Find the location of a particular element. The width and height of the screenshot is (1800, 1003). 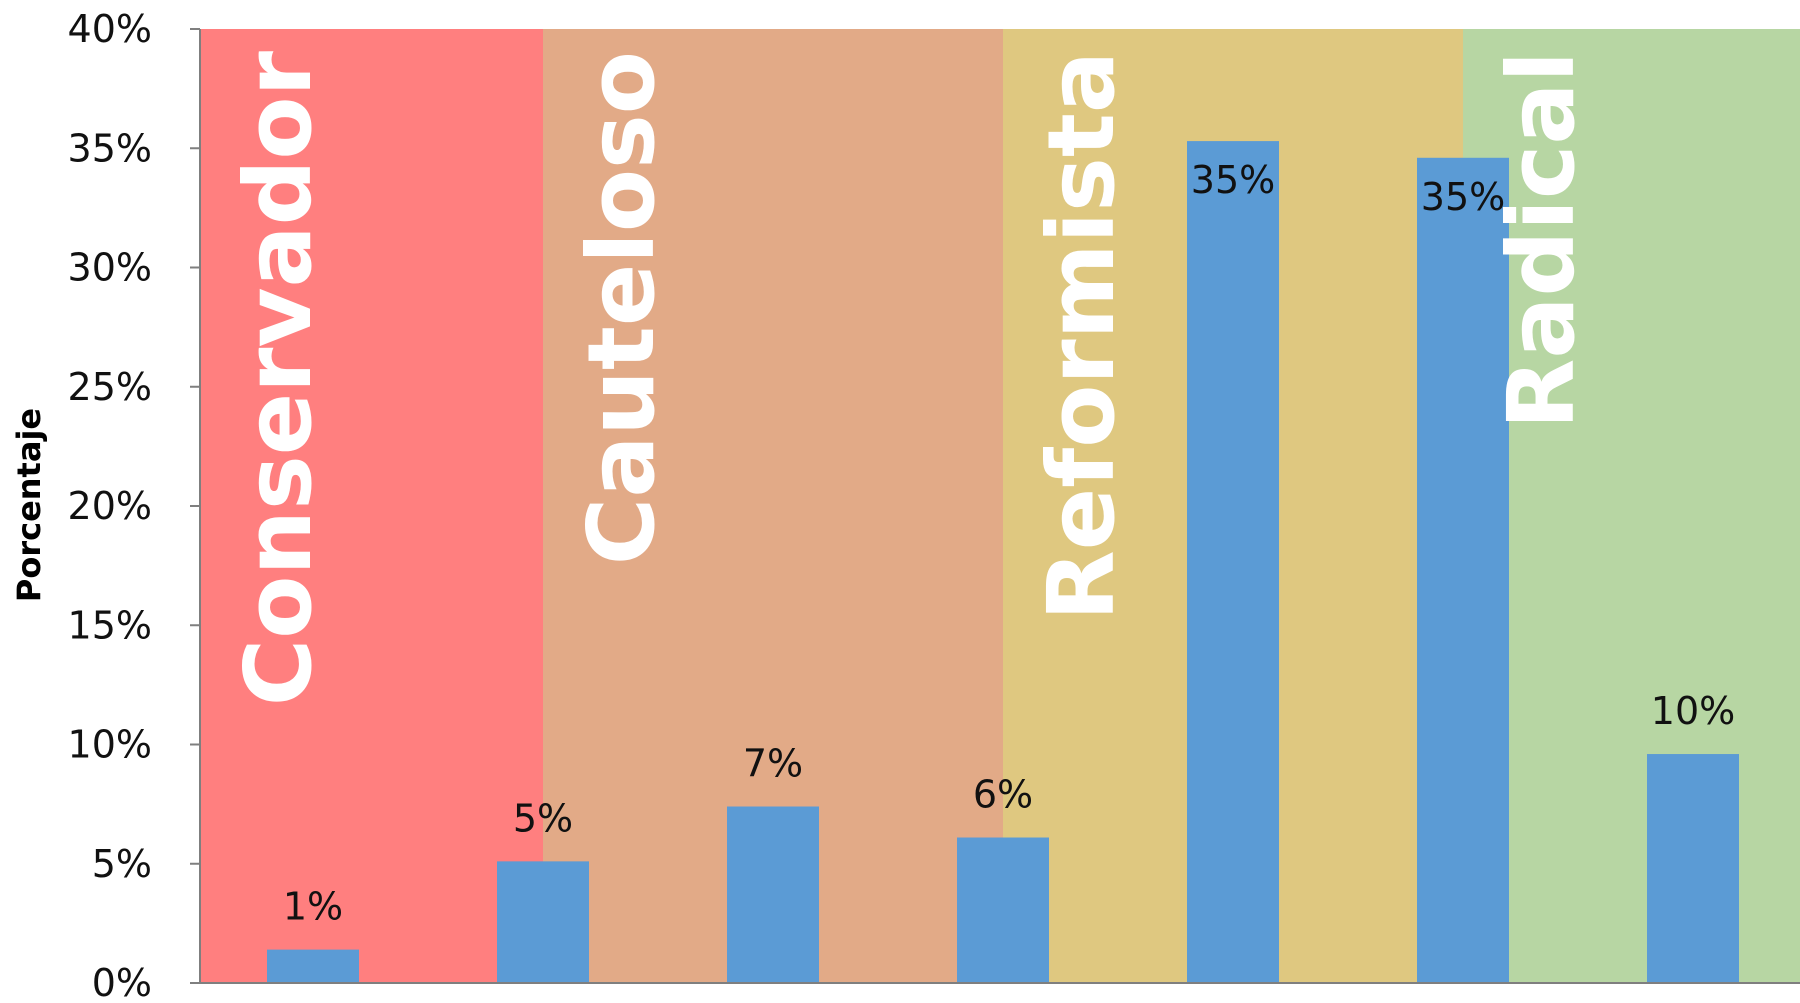

y-tick-label-6: 30% is located at coordinates (110, 268).